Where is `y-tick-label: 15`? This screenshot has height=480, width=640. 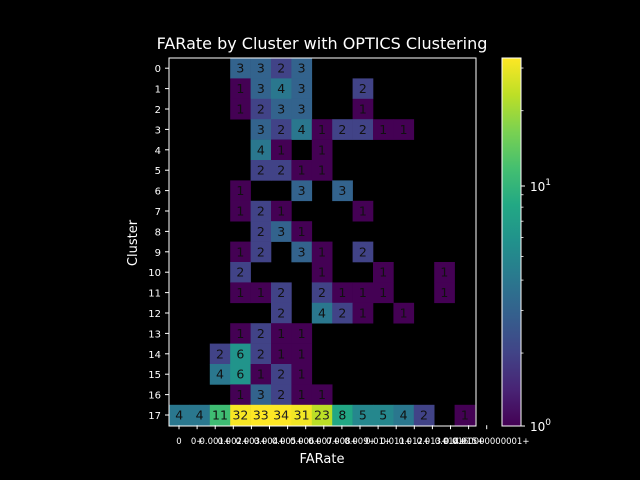
y-tick-label: 15 is located at coordinates (154, 375).